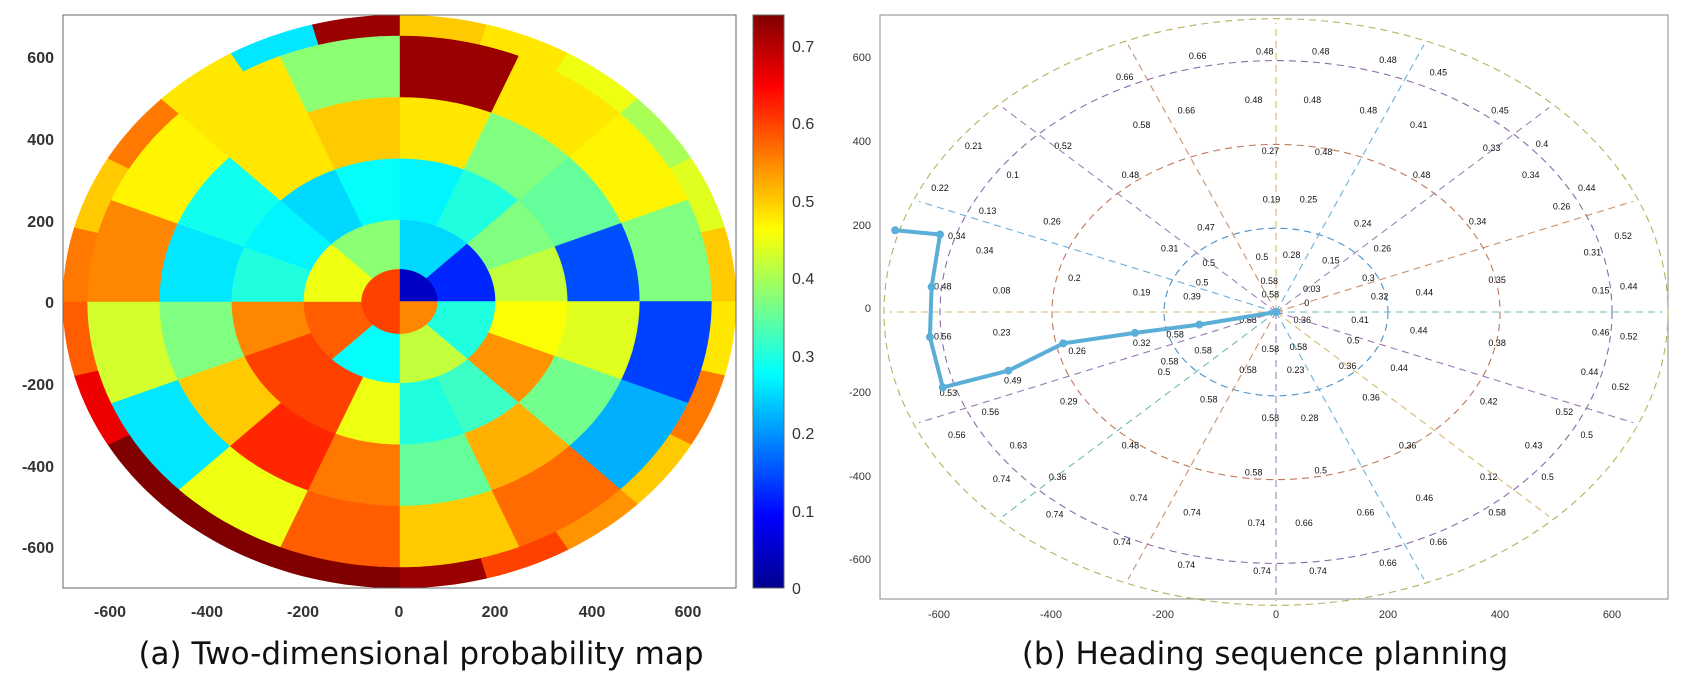 Image resolution: width=1688 pixels, height=686 pixels. Describe the element at coordinates (1019, 445) in the screenshot. I see `cell-label: 0.63` at that location.